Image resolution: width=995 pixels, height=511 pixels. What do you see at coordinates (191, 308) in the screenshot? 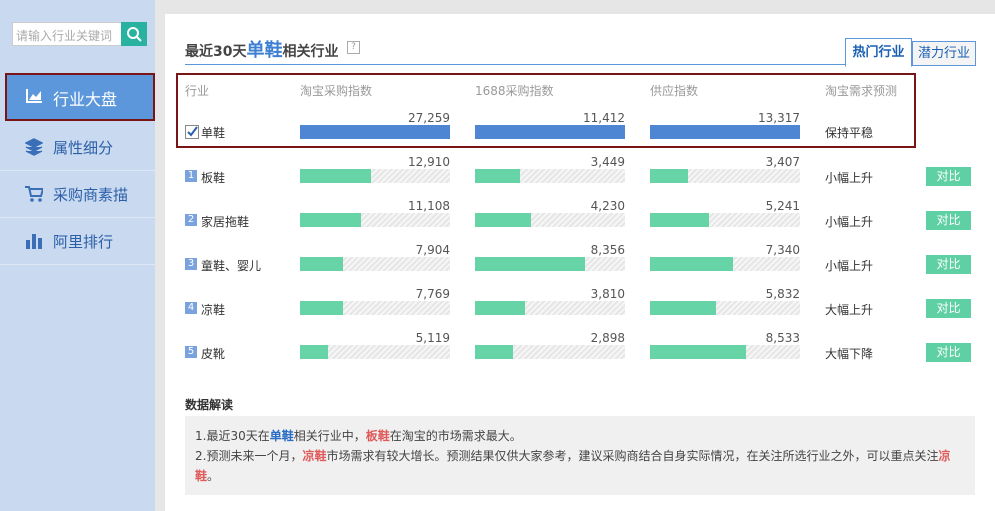
I see `rank-badge: 4` at bounding box center [191, 308].